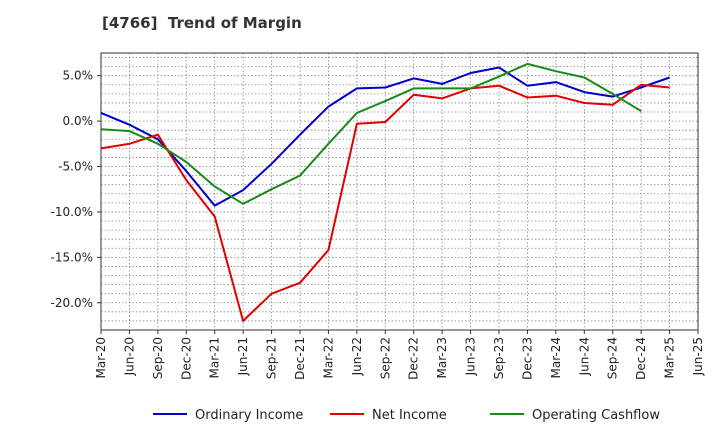 The width and height of the screenshot is (720, 440). I want to click on x-tick-label: Sep-20, so click(158, 358).